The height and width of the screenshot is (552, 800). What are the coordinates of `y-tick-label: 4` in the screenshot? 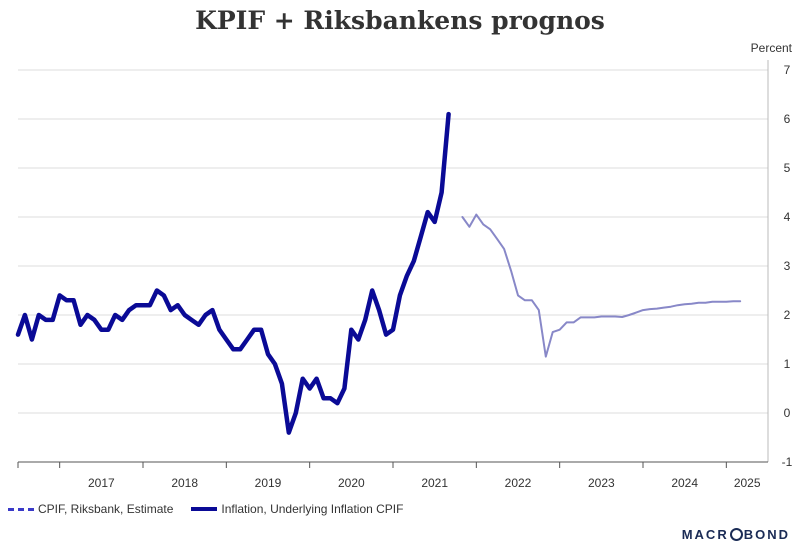 It's located at (787, 217).